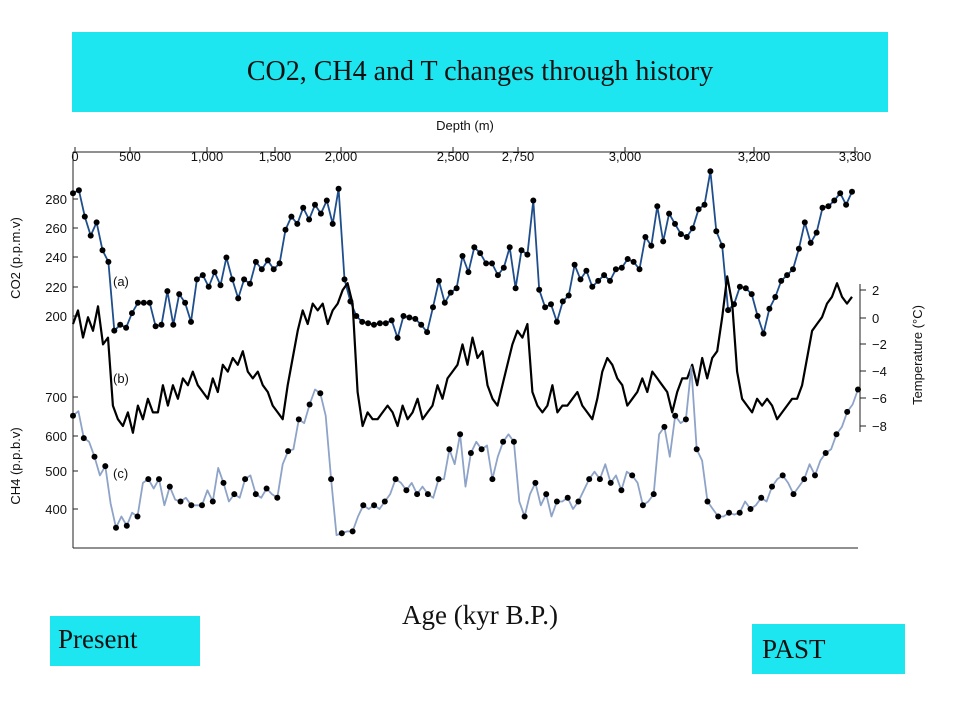  I want to click on depth-axis-label: Depth (m), so click(465, 125).